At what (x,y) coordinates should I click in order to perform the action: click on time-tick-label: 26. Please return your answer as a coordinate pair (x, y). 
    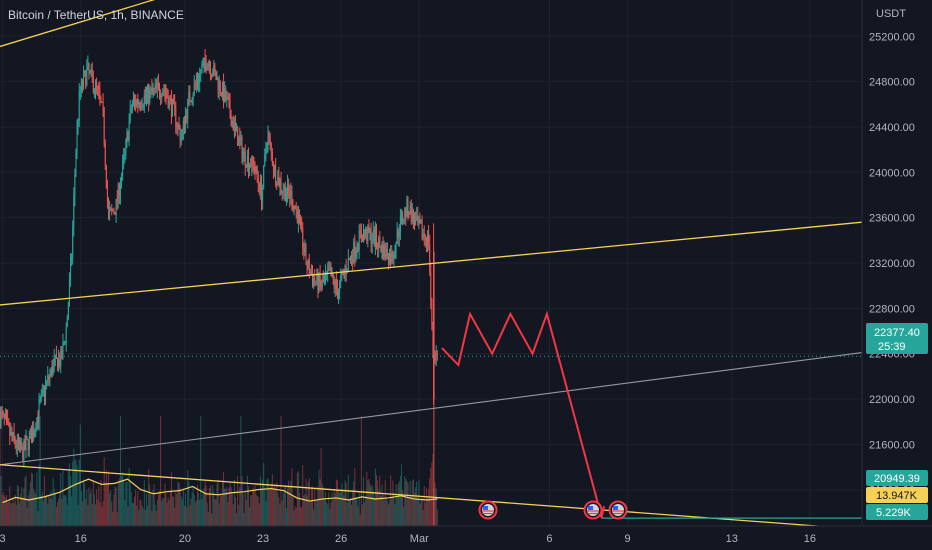
    Looking at the image, I should click on (341, 539).